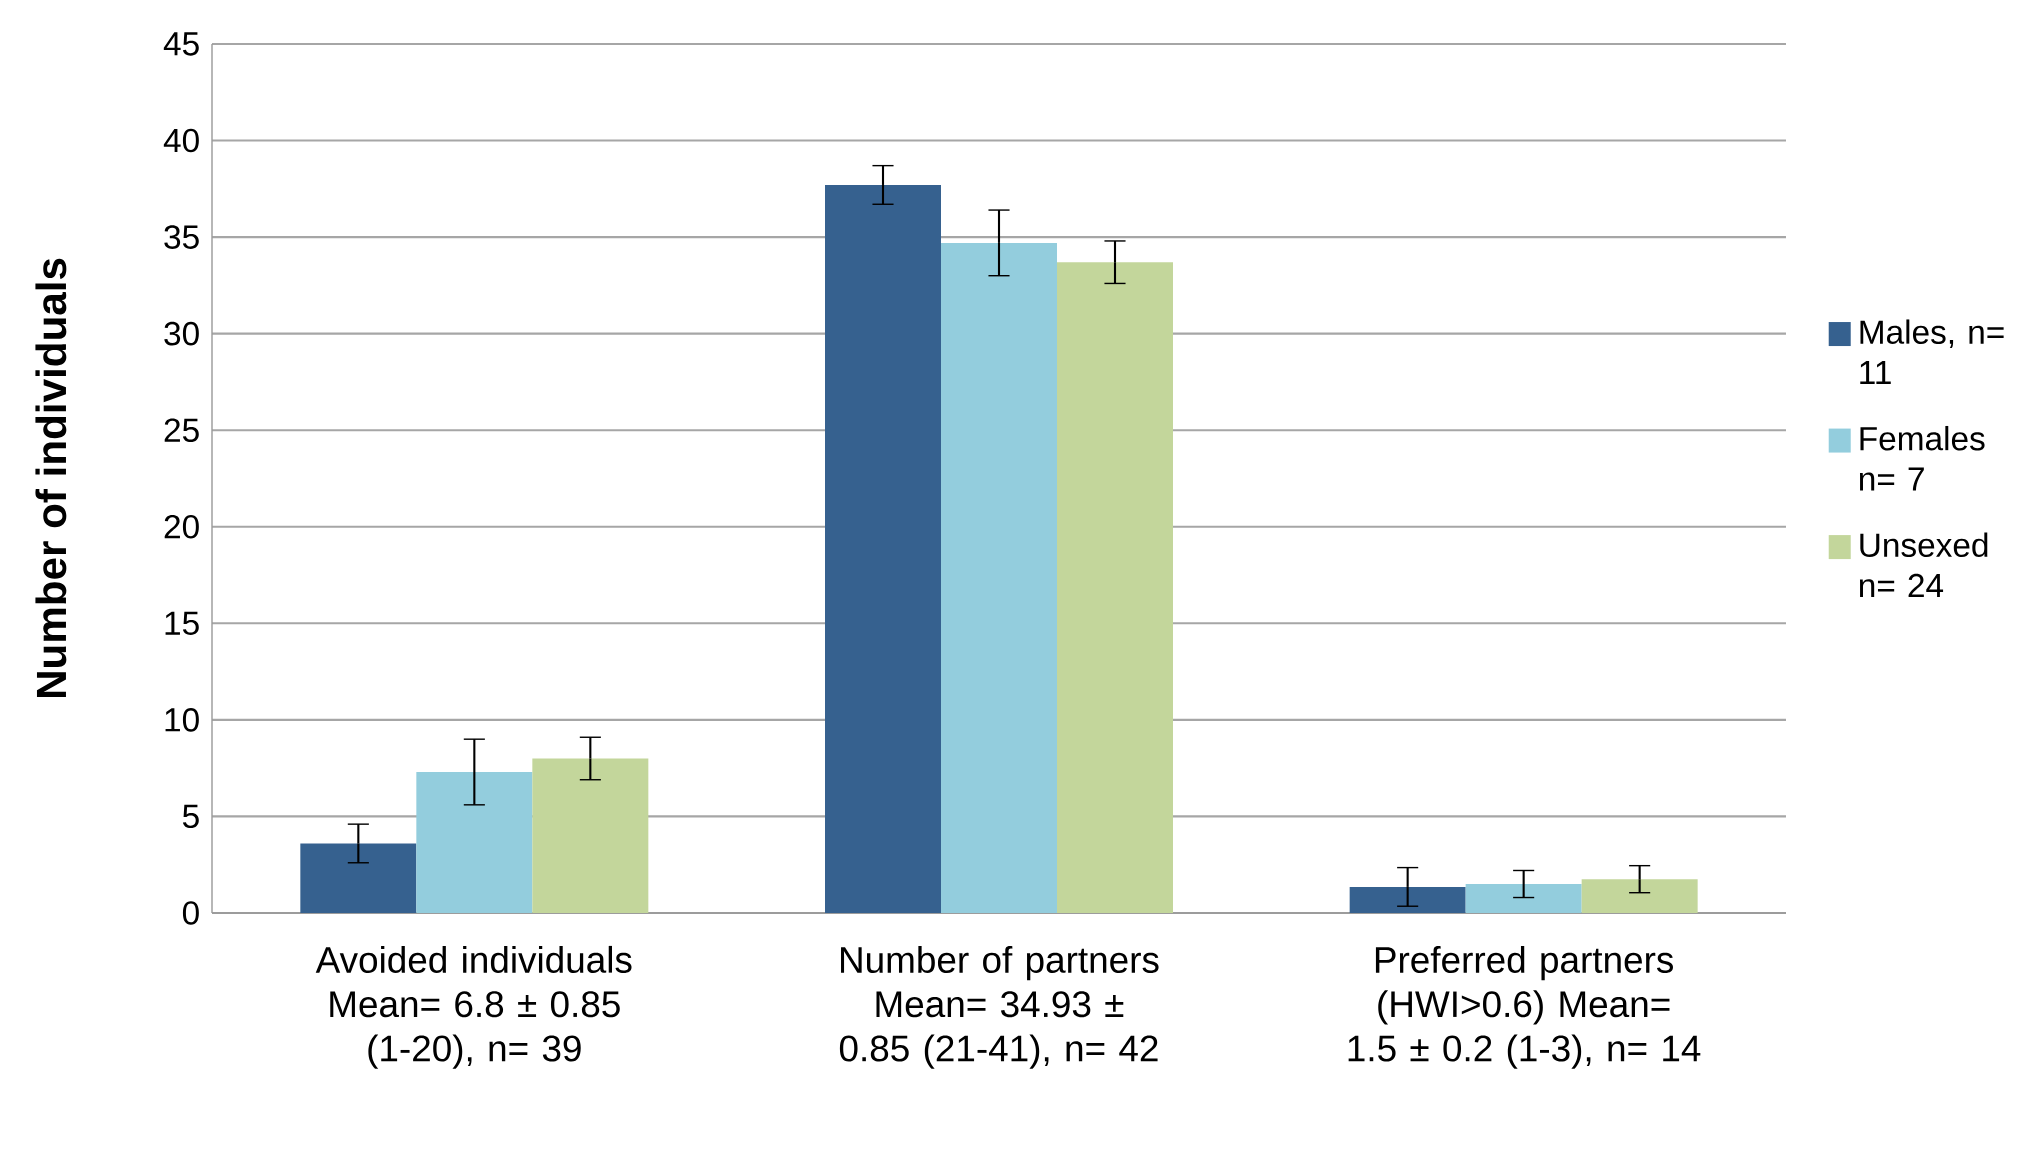 This screenshot has width=2025, height=1161. I want to click on x-tick-label: Avoided individuals Mean= 6.8 ± 0.85 (1-20), n= 39, so click(473, 1007).